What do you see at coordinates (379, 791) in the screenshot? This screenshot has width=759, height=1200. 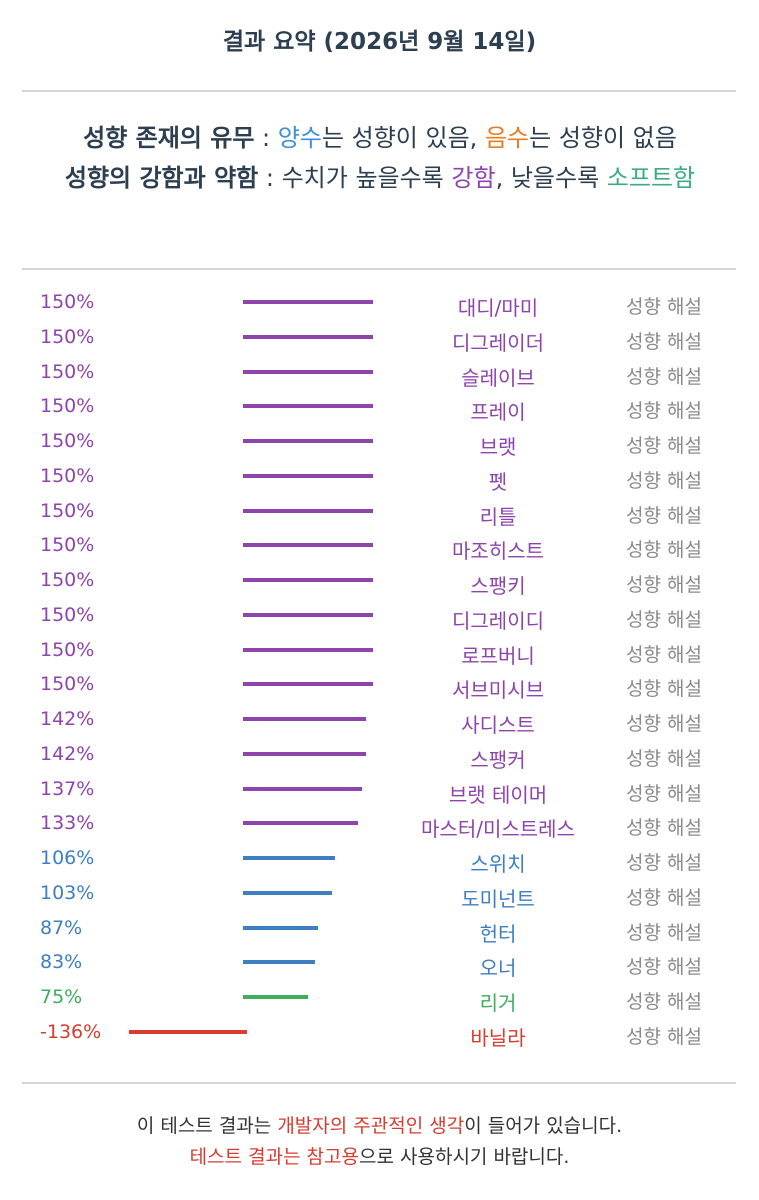 I see `result-row: 137% 브랫 테이머 성향 해설` at bounding box center [379, 791].